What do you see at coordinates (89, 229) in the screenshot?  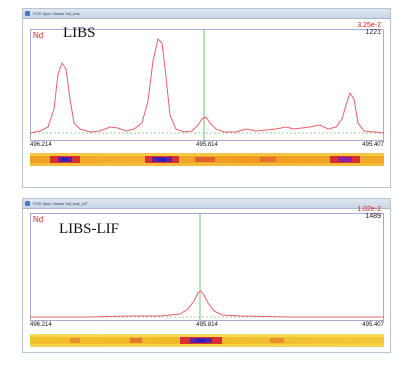 I see `technique-label: LIBS-LIF` at bounding box center [89, 229].